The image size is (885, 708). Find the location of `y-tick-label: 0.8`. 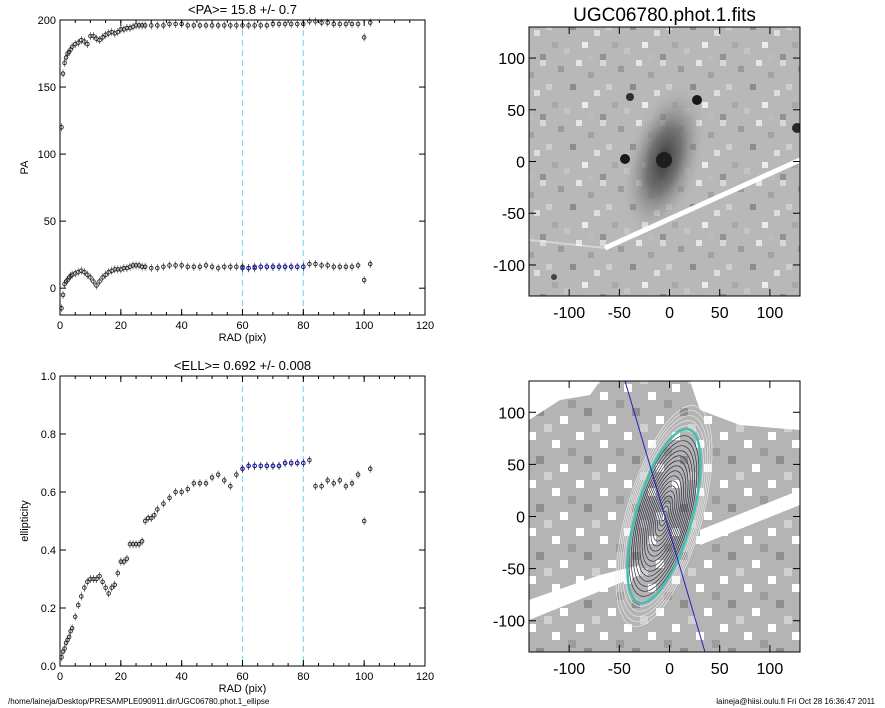

y-tick-label: 0.8 is located at coordinates (48, 435).